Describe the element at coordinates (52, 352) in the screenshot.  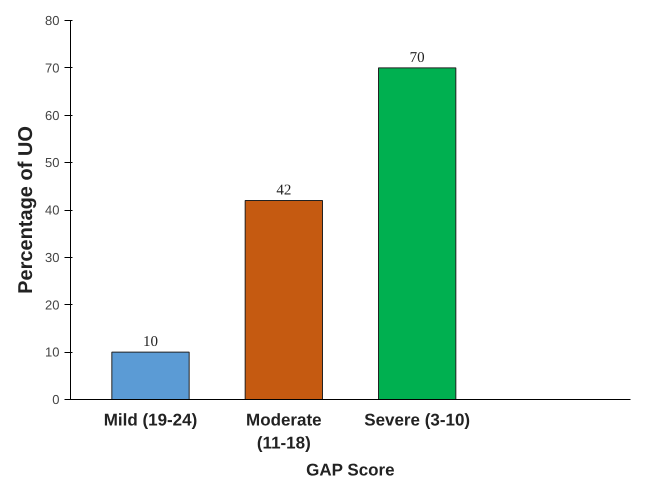
I see `y-tick-label: 10` at that location.